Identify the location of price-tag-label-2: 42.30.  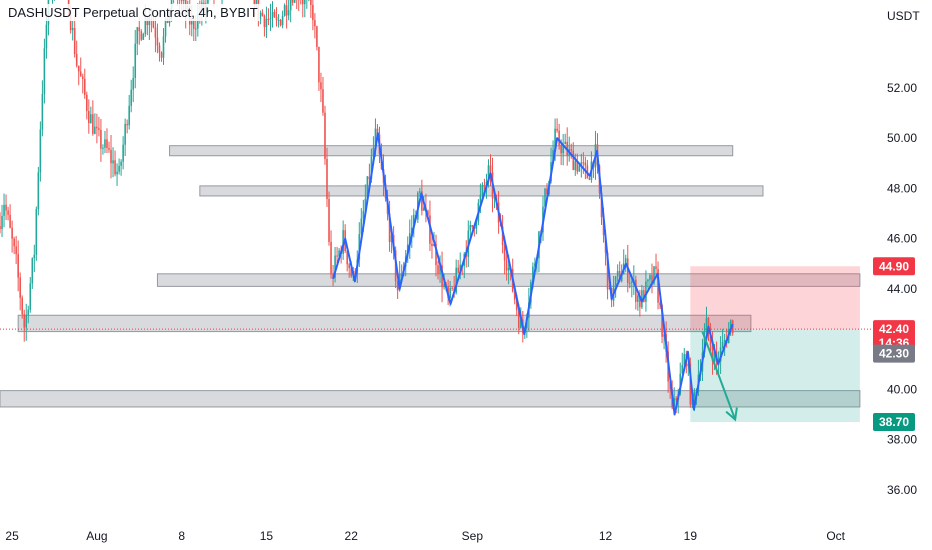
(894, 354).